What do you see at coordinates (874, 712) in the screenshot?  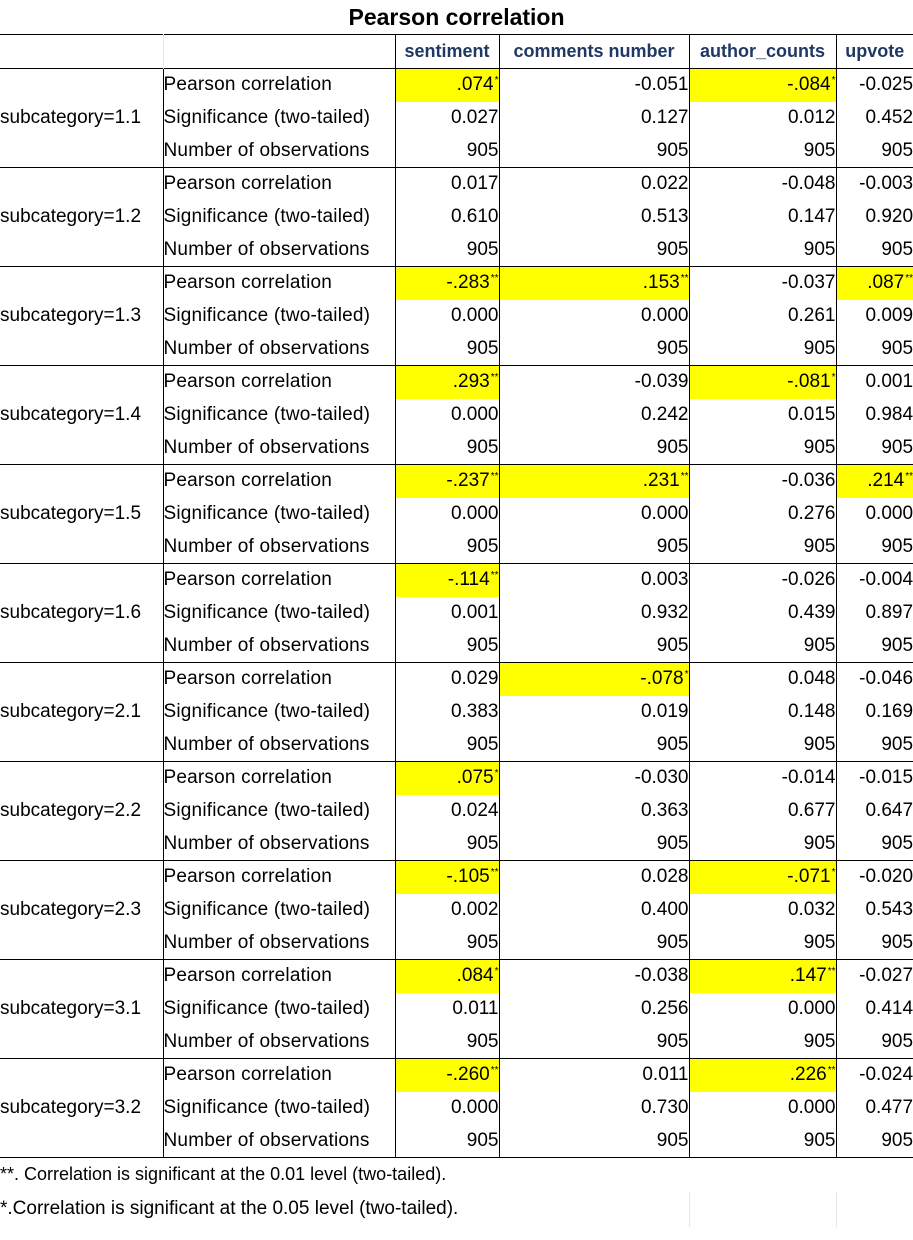 I see `cell-upvote: 0.169` at bounding box center [874, 712].